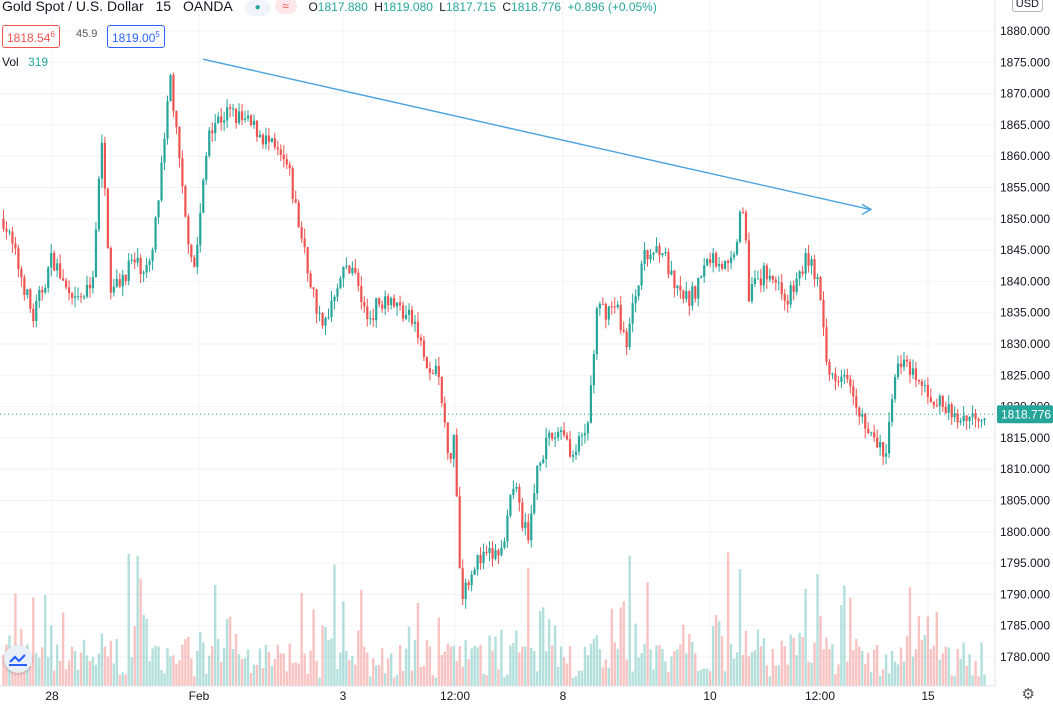 This screenshot has height=709, width=1053. Describe the element at coordinates (18, 659) in the screenshot. I see `tradingview-logo-icon` at that location.